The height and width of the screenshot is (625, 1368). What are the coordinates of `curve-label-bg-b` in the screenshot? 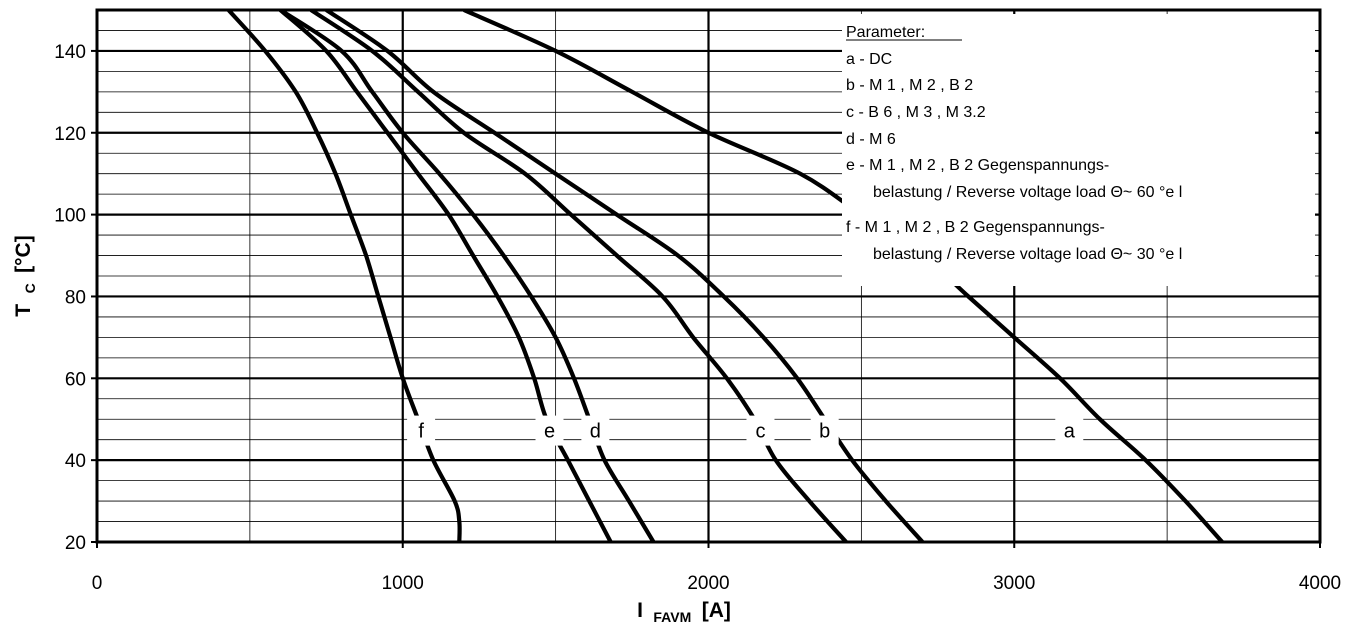 It's located at (824, 430).